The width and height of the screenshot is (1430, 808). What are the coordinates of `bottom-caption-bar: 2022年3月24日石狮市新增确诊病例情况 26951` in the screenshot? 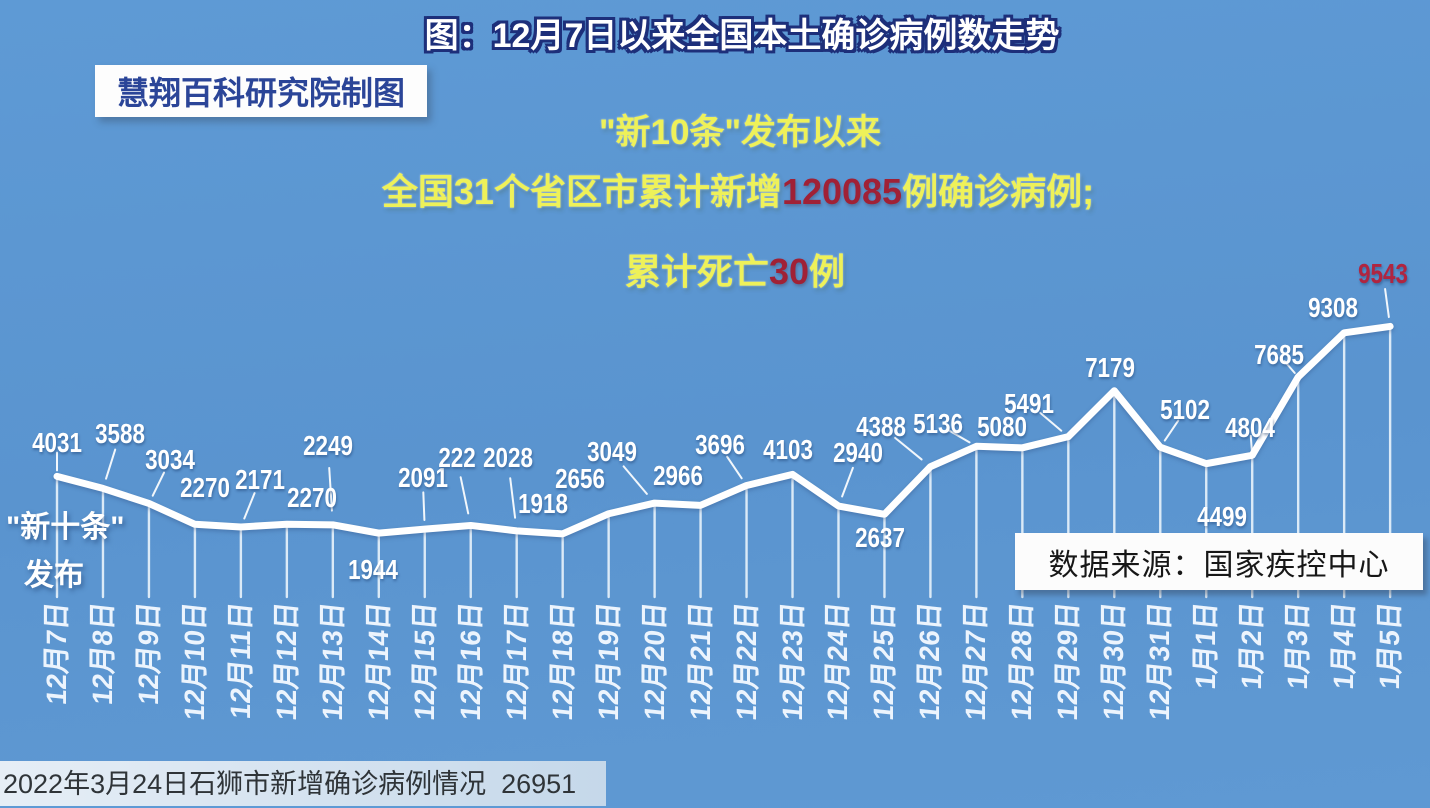 It's located at (303, 783).